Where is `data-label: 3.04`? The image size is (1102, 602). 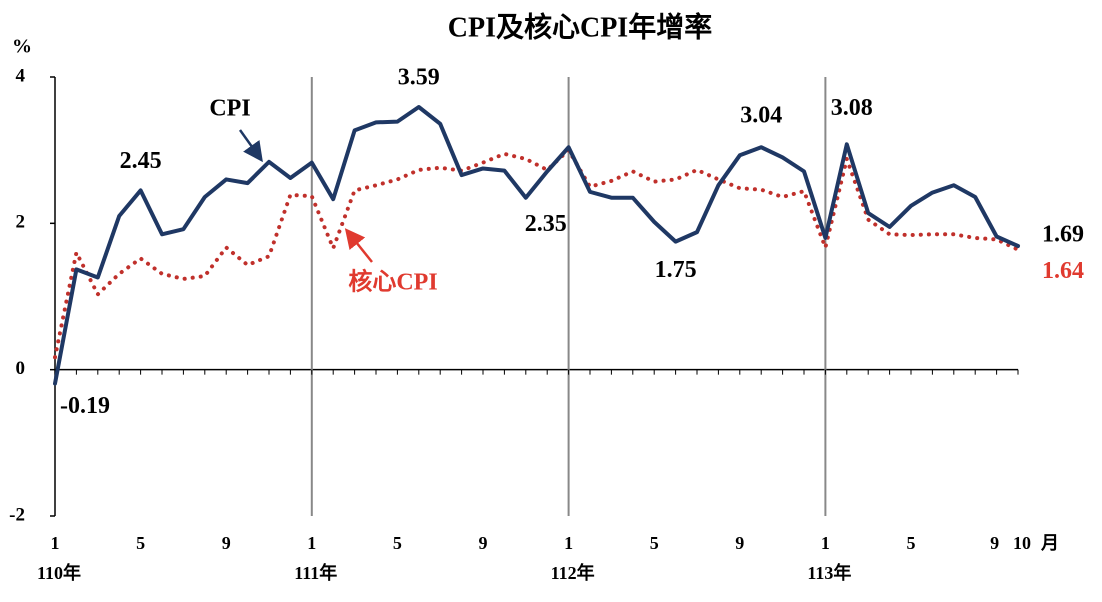 data-label: 3.04 is located at coordinates (761, 116).